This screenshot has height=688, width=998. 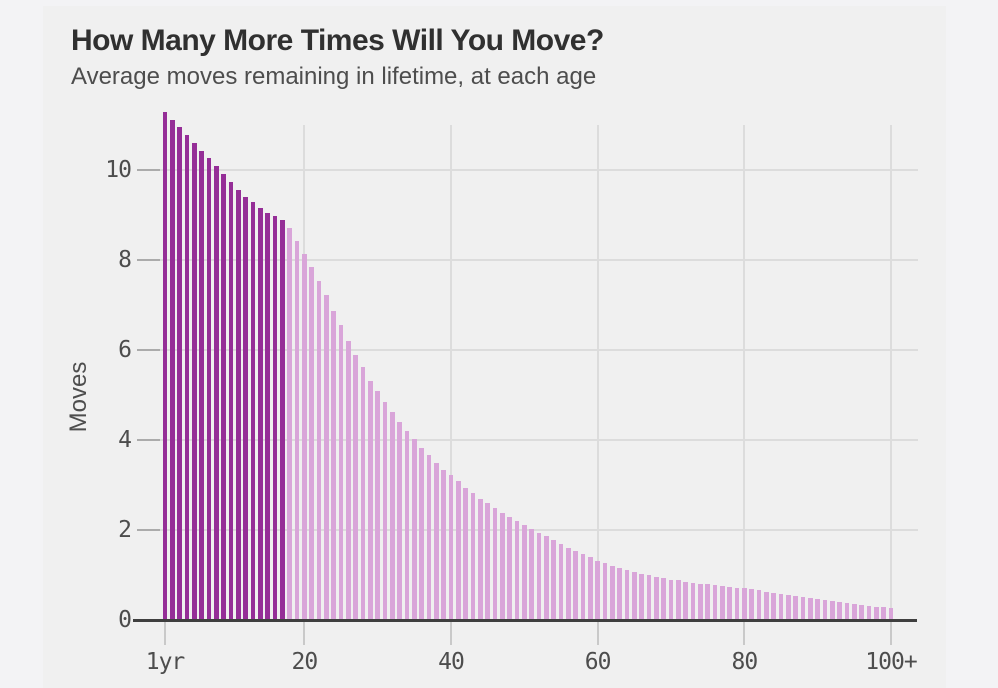 I want to click on y-tick-label: 6, so click(x=125, y=350).